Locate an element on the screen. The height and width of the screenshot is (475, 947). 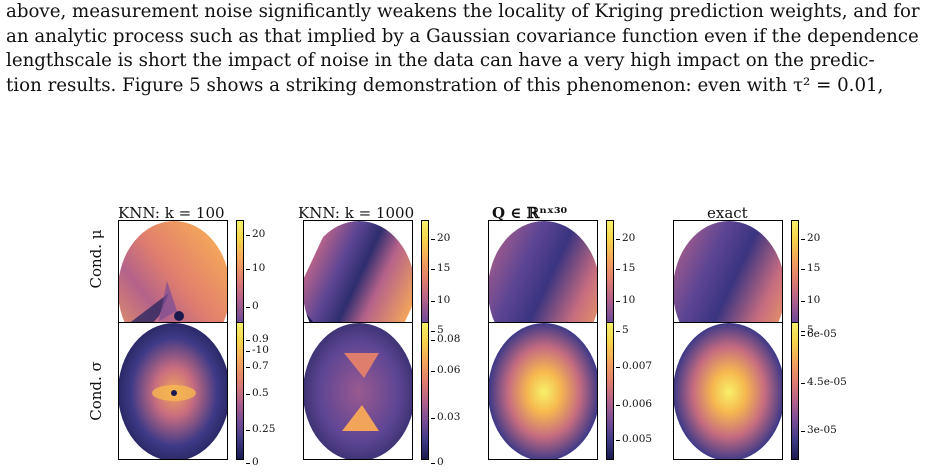
tick-label: 0.9 is located at coordinates (257, 339).